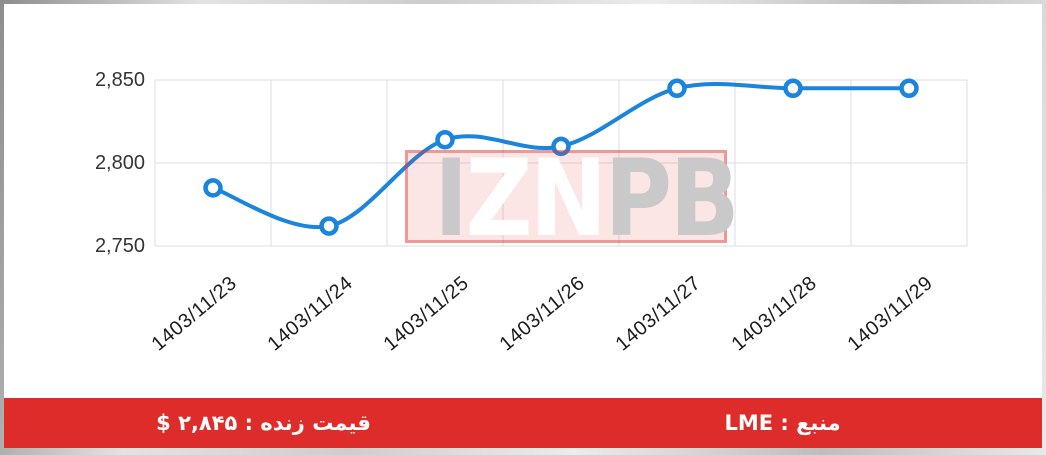 Image resolution: width=1046 pixels, height=455 pixels. Describe the element at coordinates (119, 80) in the screenshot. I see `y-axis-tick-label: 2,850` at that location.